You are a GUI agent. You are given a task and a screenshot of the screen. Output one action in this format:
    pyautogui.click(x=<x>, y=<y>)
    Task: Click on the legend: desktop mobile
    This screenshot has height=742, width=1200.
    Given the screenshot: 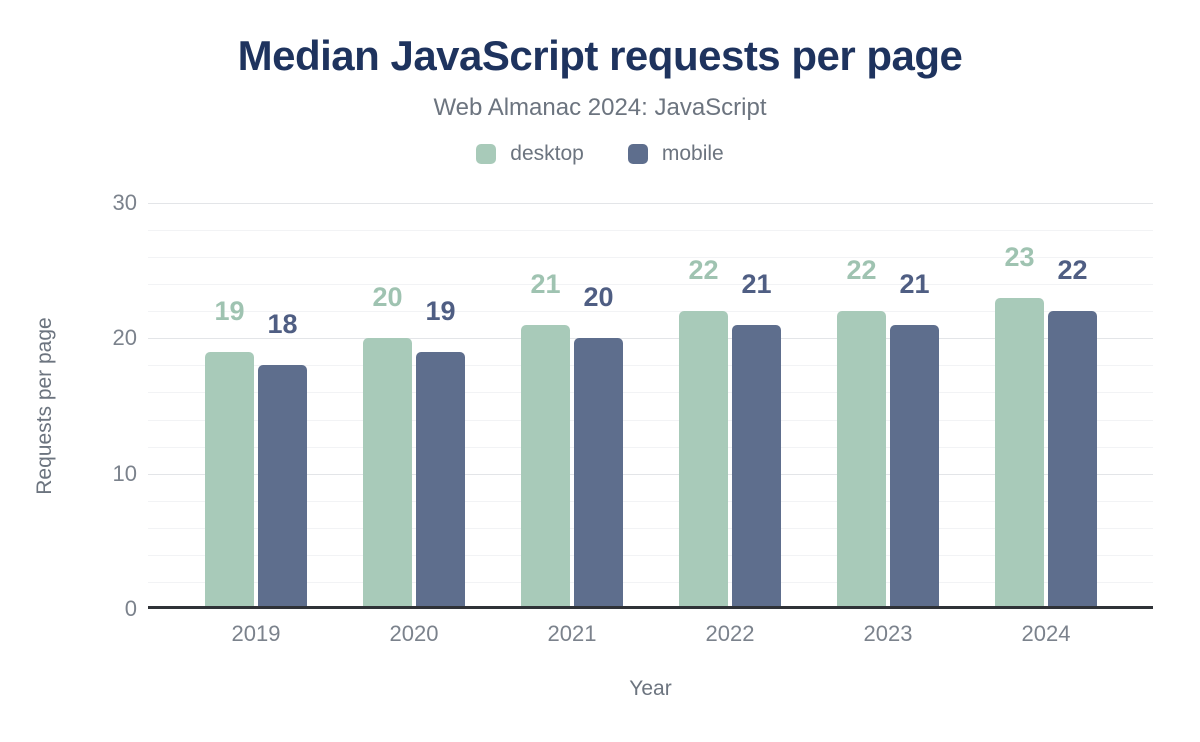 What is the action you would take?
    pyautogui.click(x=600, y=154)
    